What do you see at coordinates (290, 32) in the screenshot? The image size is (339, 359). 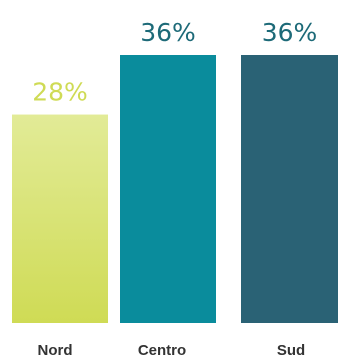 I see `data-label-sud: 36%` at bounding box center [290, 32].